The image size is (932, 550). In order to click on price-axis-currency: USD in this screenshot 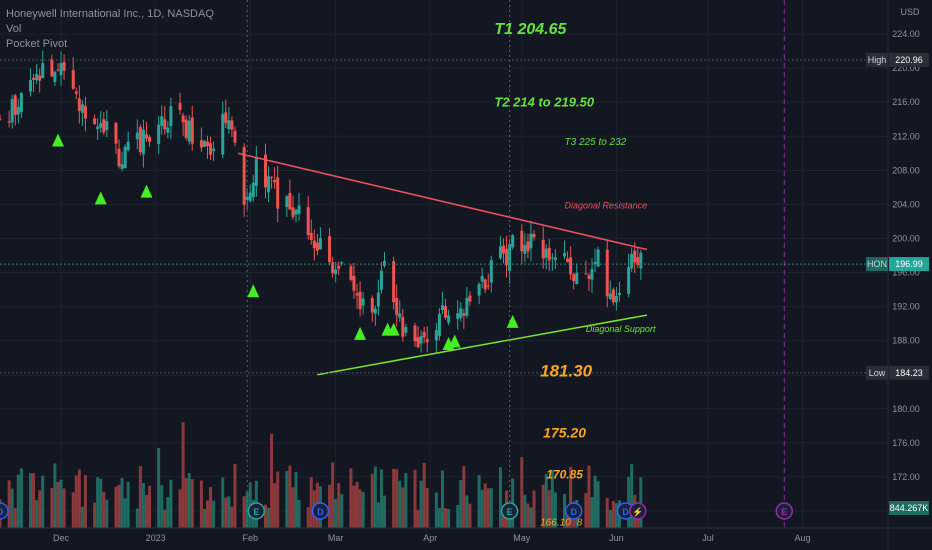, I will do `click(910, 12)`.